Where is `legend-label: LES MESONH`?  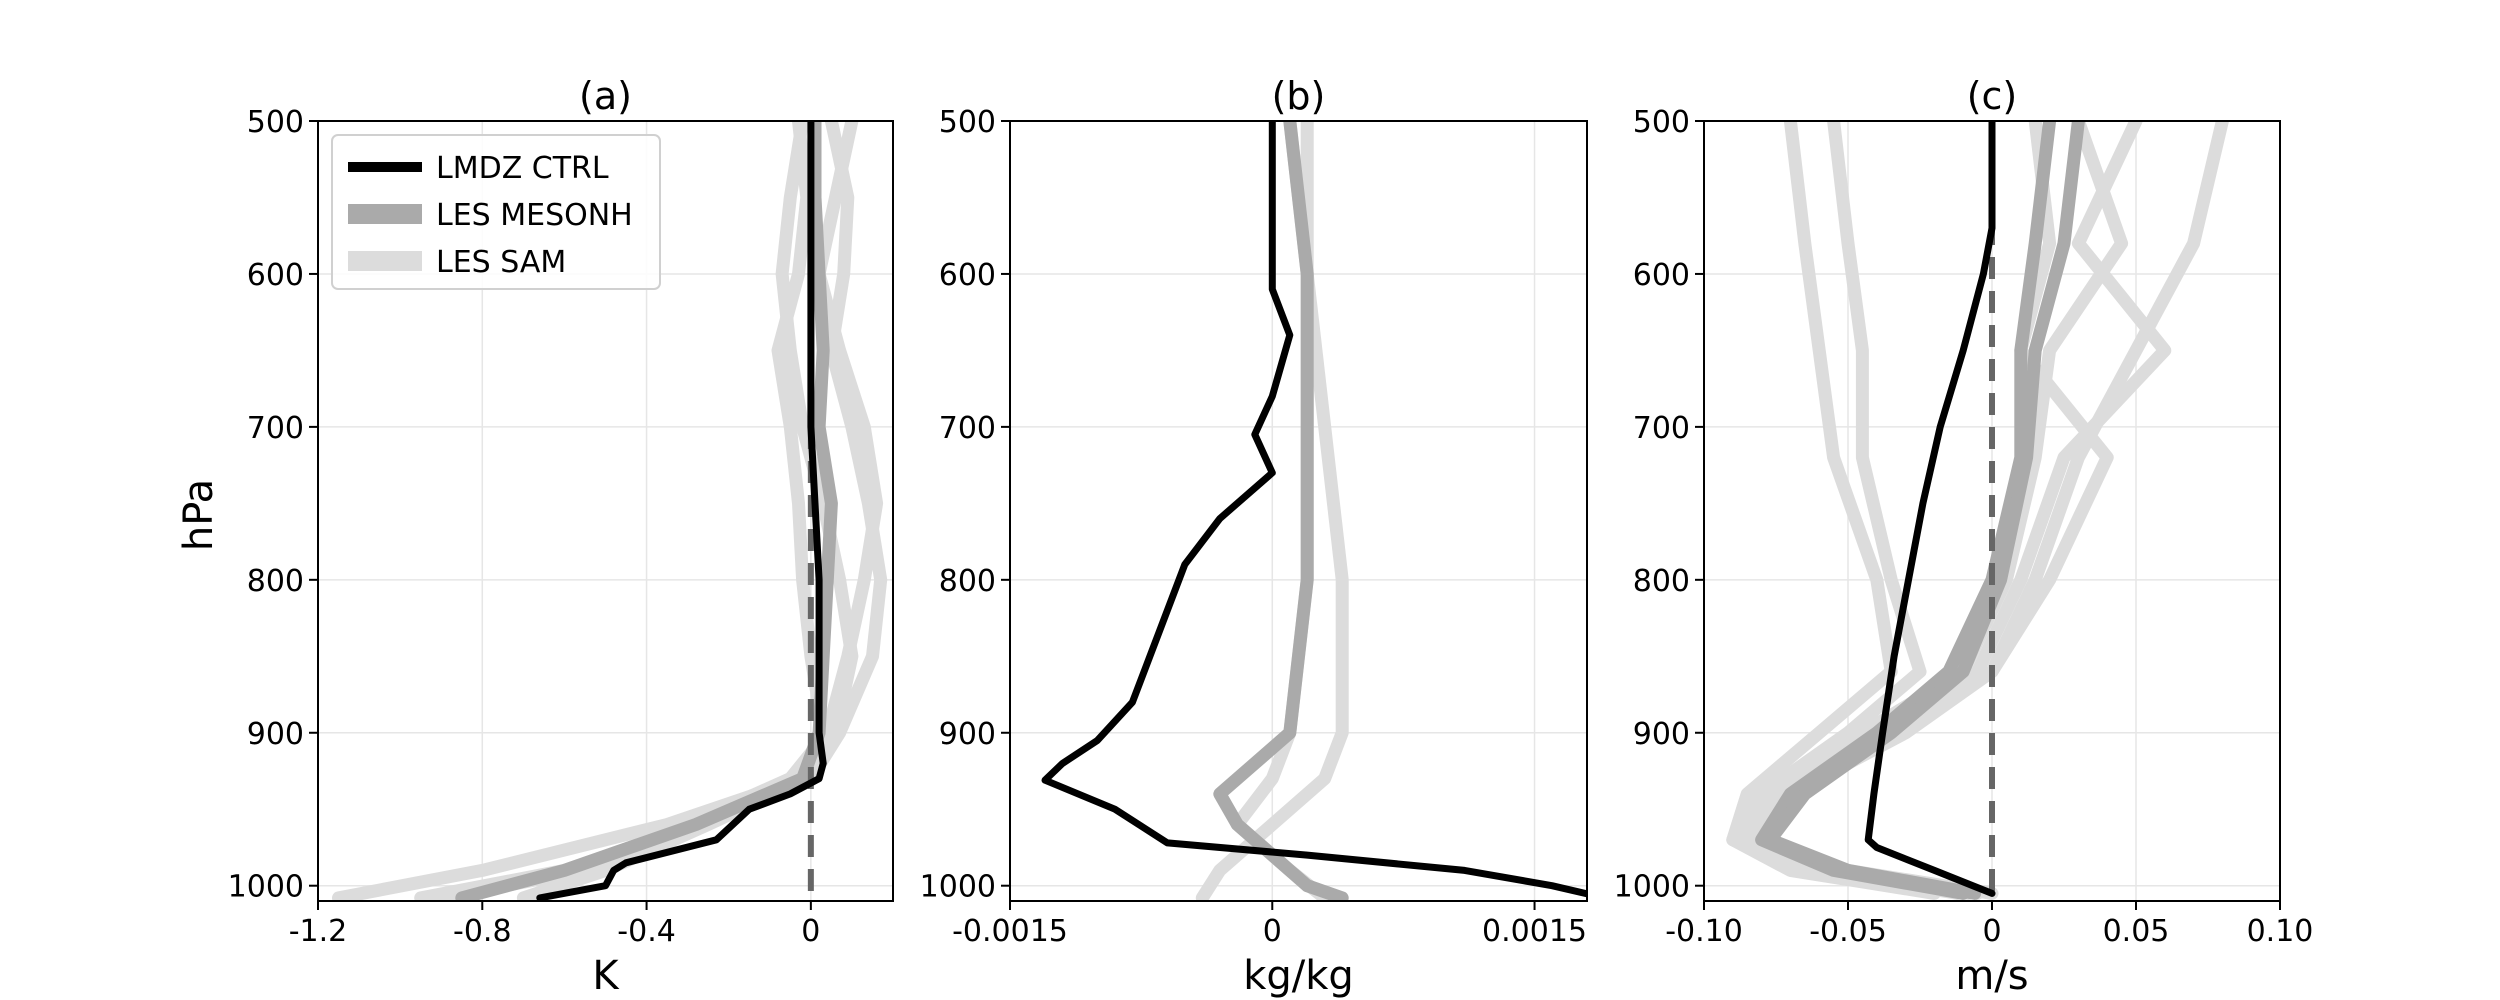
legend-label: LES MESONH is located at coordinates (534, 215).